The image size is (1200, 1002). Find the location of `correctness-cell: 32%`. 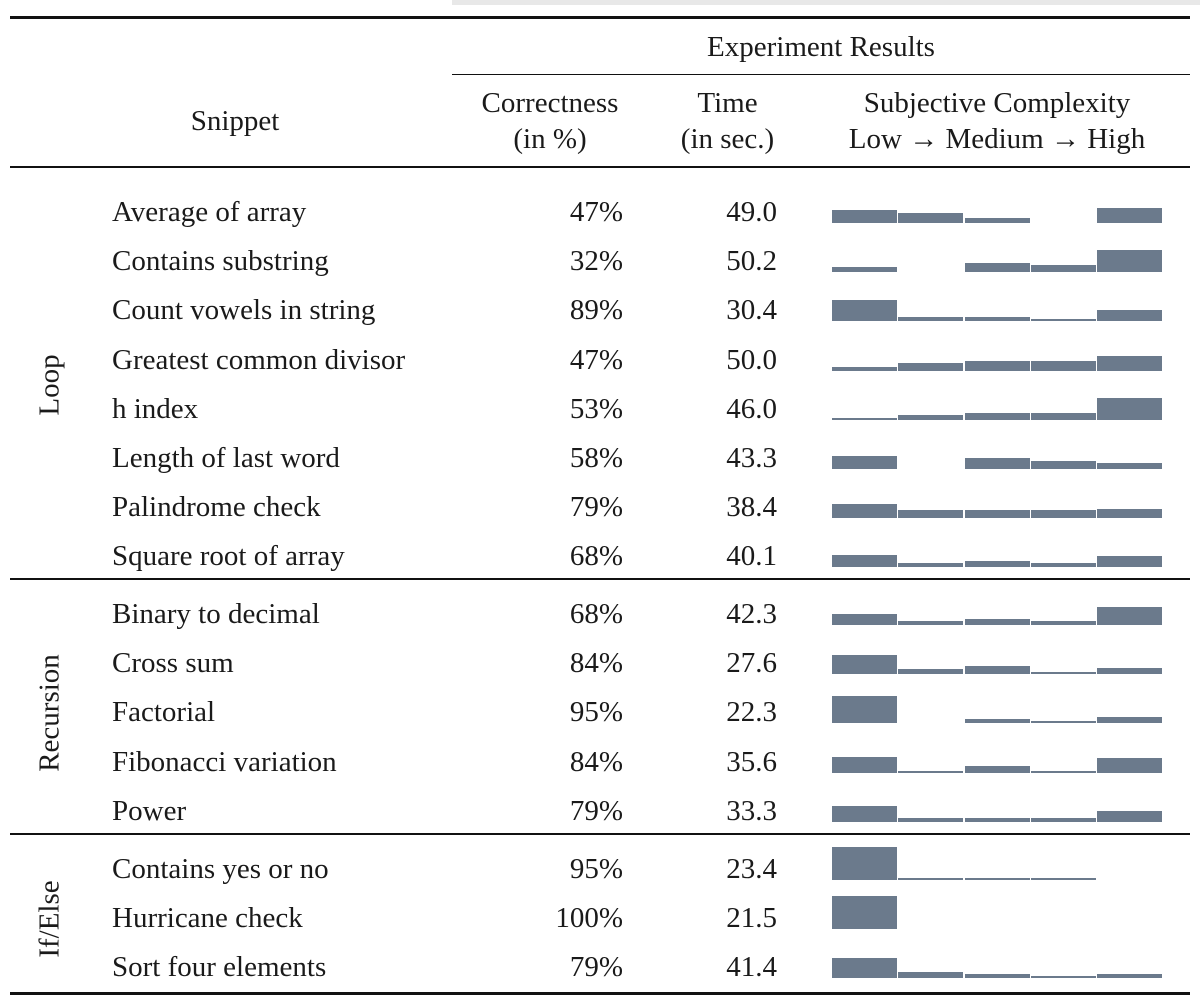

correctness-cell: 32% is located at coordinates (596, 261).